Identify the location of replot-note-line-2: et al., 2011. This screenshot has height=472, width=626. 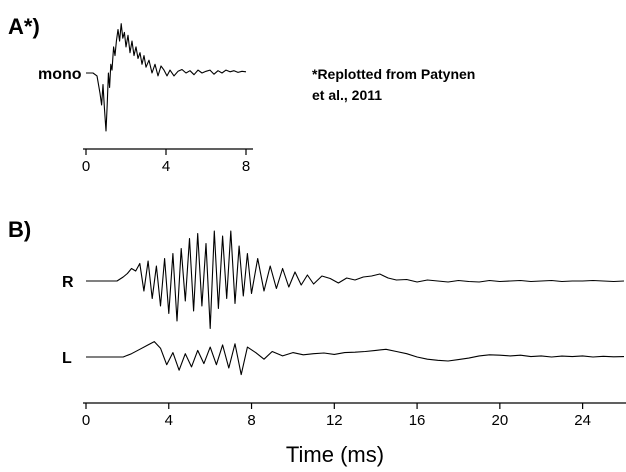
(347, 95).